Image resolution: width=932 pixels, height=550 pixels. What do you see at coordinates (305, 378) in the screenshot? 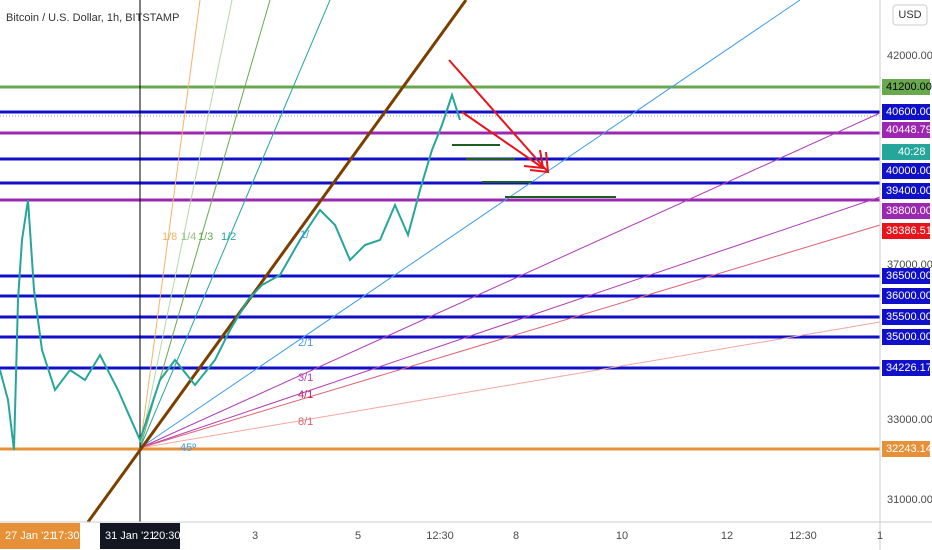
I see `fan-label: 3/1` at bounding box center [305, 378].